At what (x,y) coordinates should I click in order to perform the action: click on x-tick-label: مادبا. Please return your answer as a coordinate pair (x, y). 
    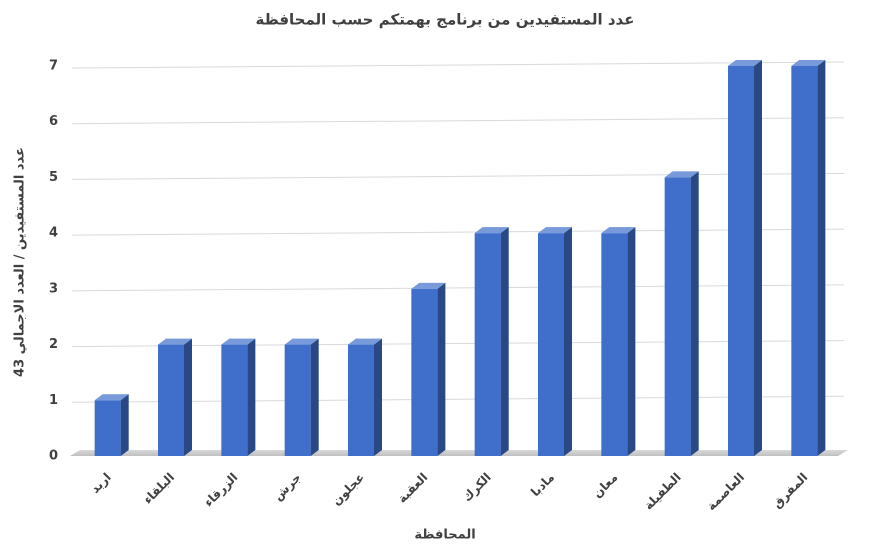
    Looking at the image, I should click on (542, 484).